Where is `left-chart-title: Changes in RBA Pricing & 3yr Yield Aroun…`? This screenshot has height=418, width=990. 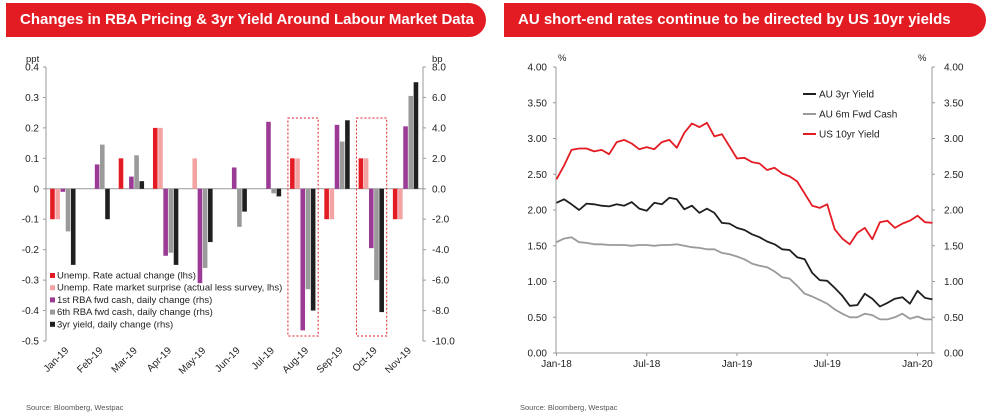 left-chart-title: Changes in RBA Pricing & 3yr Yield Aroun… is located at coordinates (246, 20).